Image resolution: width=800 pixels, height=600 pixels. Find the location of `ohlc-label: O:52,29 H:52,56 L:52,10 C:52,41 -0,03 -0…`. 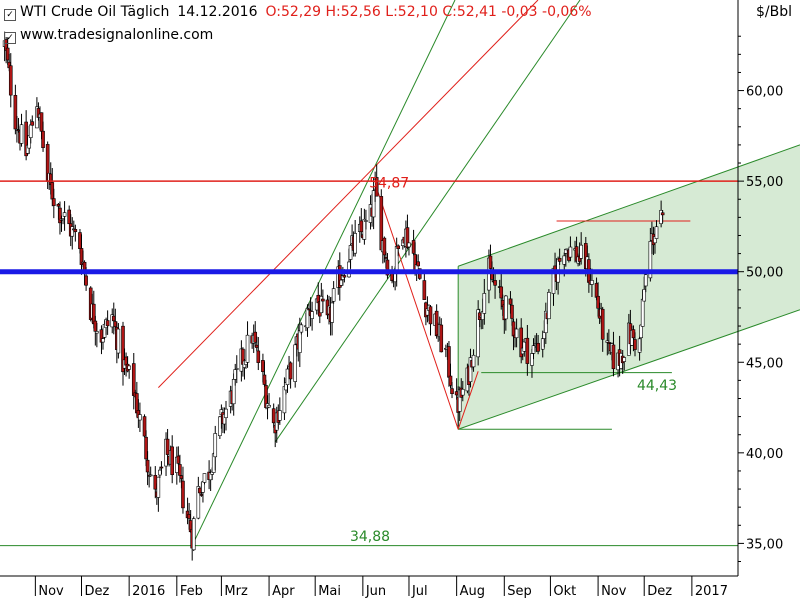

ohlc-label: O:52,29 H:52,56 L:52,10 C:52,41 -0,03 -0… is located at coordinates (428, 12).